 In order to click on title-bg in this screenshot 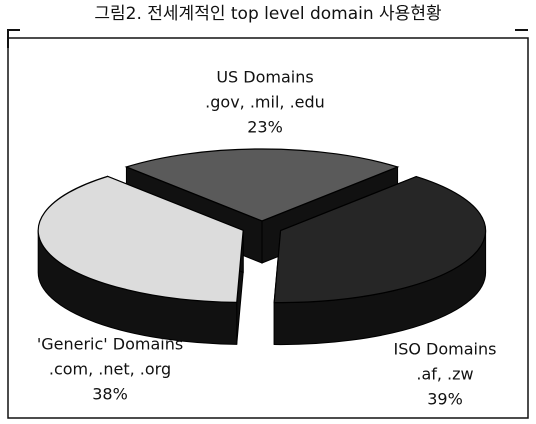, I will do `click(268, 19)`.